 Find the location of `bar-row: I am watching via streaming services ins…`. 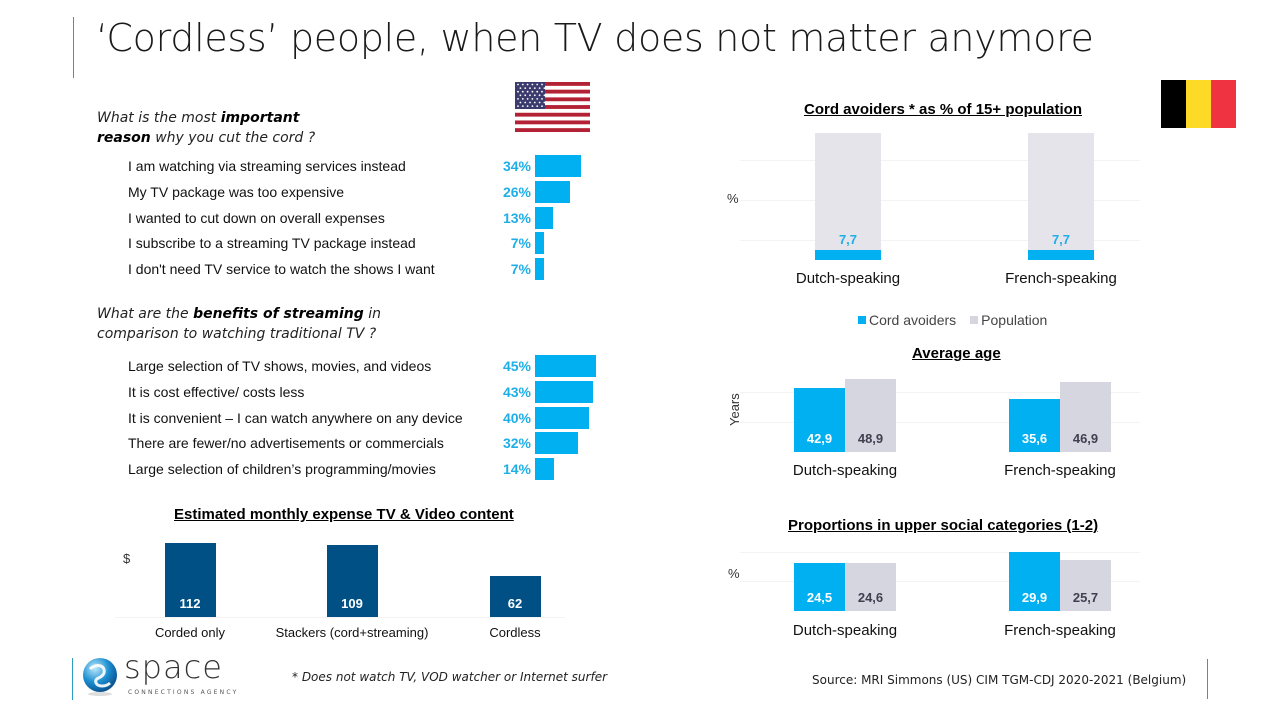

bar-row: I am watching via streaming services ins… is located at coordinates (368, 166).